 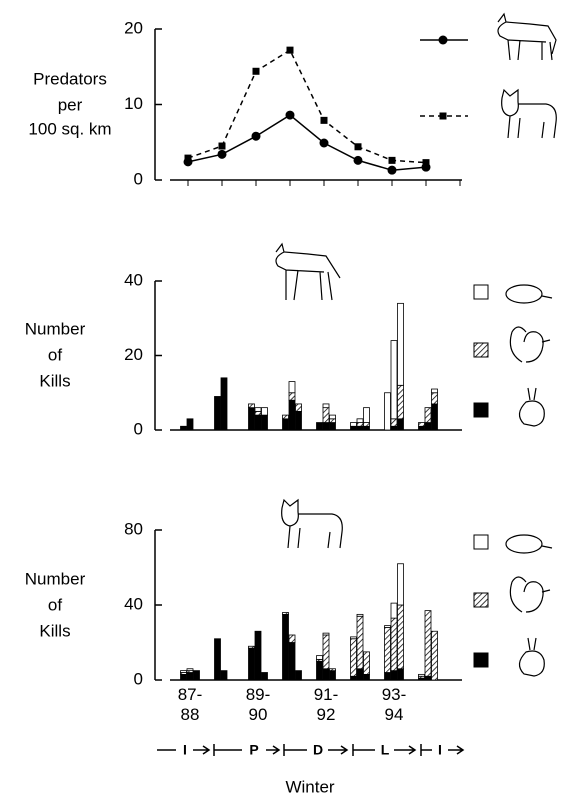 What do you see at coordinates (70, 104) in the screenshot?
I see `y-axis-label: per` at bounding box center [70, 104].